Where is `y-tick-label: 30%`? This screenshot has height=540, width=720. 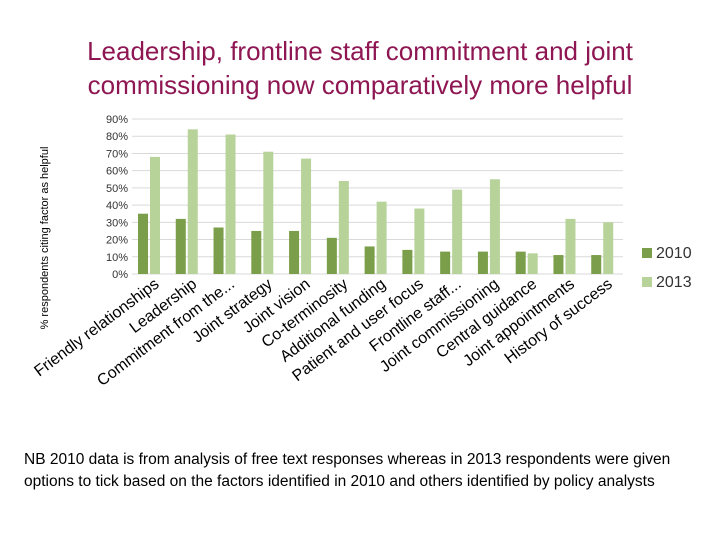 y-tick-label: 30% is located at coordinates (117, 223).